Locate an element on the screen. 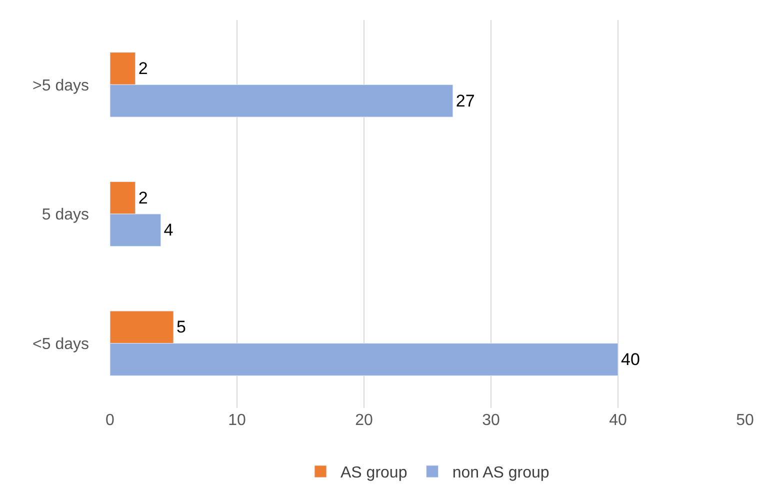 Image resolution: width=775 pixels, height=501 pixels. data-label: 5 is located at coordinates (181, 327).